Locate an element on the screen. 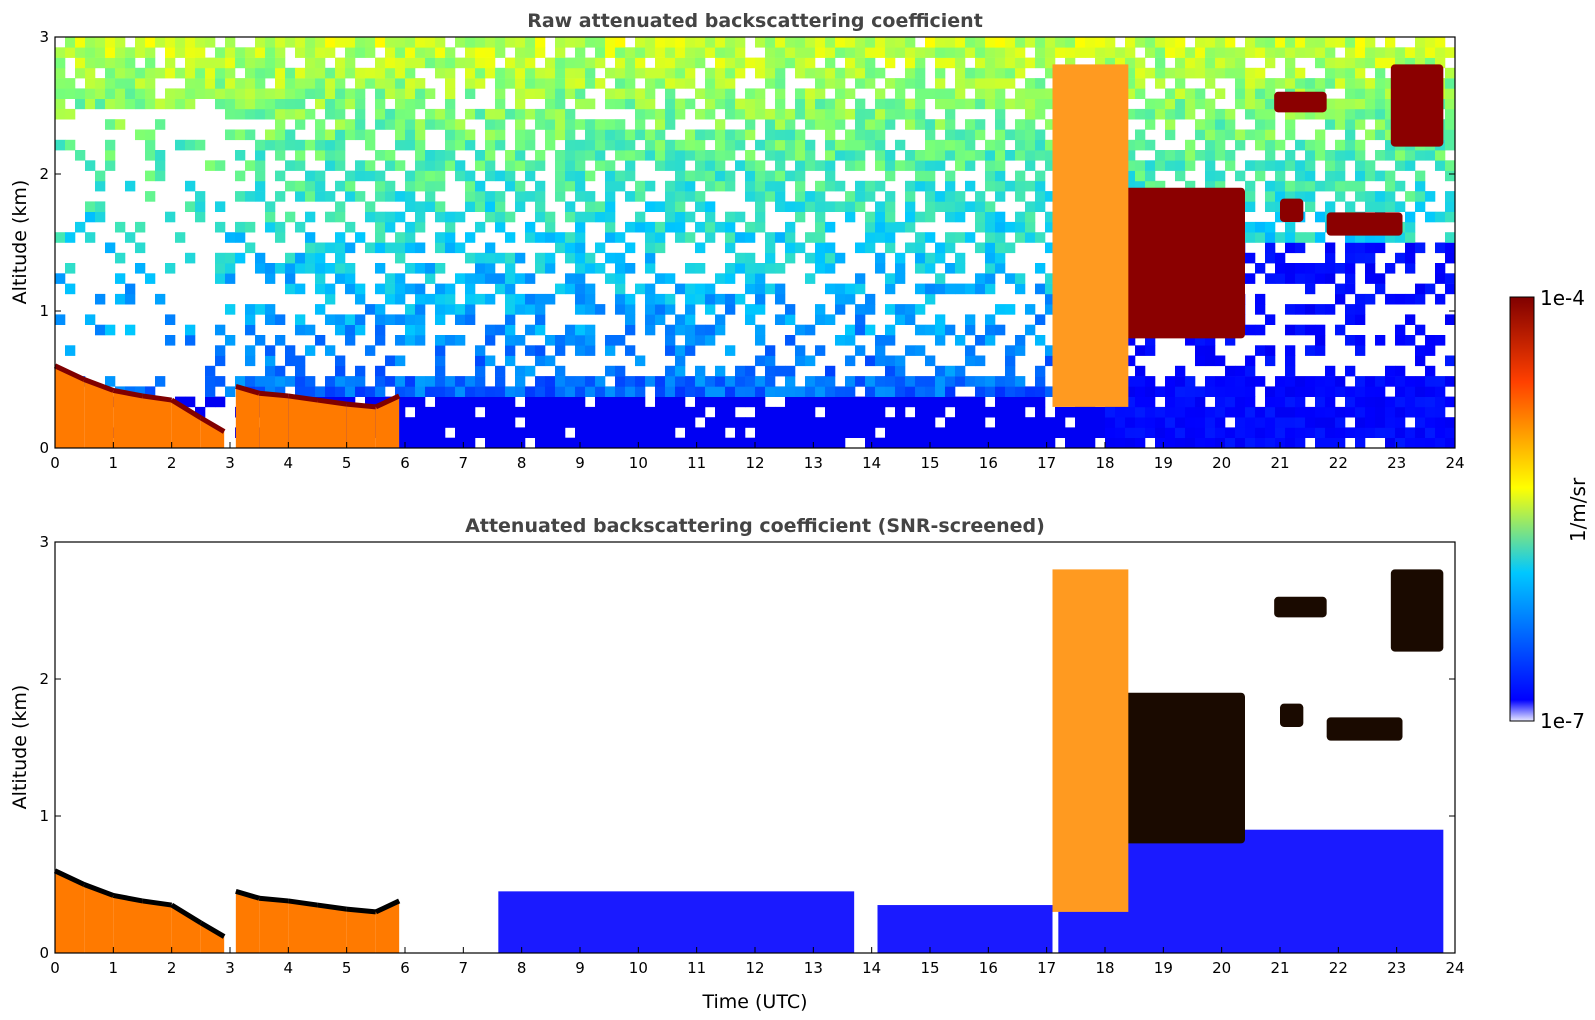  x-tick-label: 11 is located at coordinates (696, 463).